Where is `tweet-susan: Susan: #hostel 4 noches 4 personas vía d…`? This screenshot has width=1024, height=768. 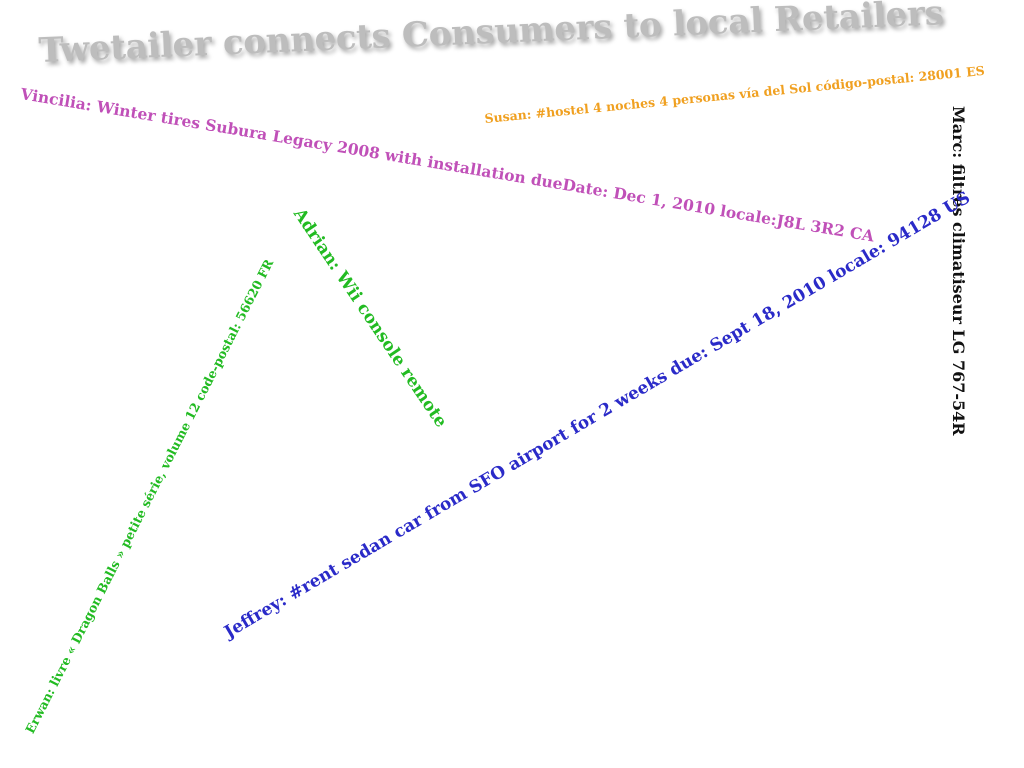
tweet-susan: Susan: #hostel 4 noches 4 personas vía d… is located at coordinates (734, 94).